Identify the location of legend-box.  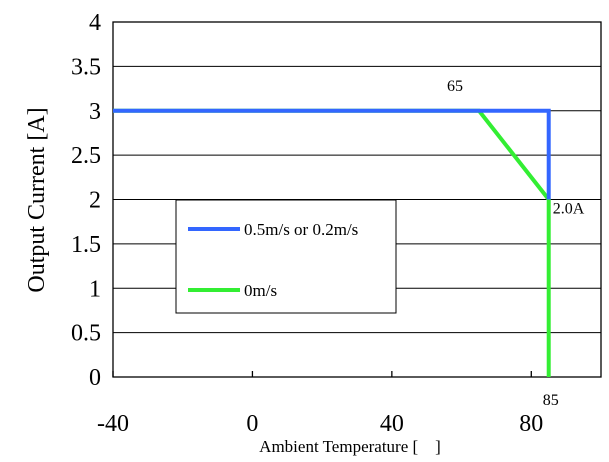
(286, 256).